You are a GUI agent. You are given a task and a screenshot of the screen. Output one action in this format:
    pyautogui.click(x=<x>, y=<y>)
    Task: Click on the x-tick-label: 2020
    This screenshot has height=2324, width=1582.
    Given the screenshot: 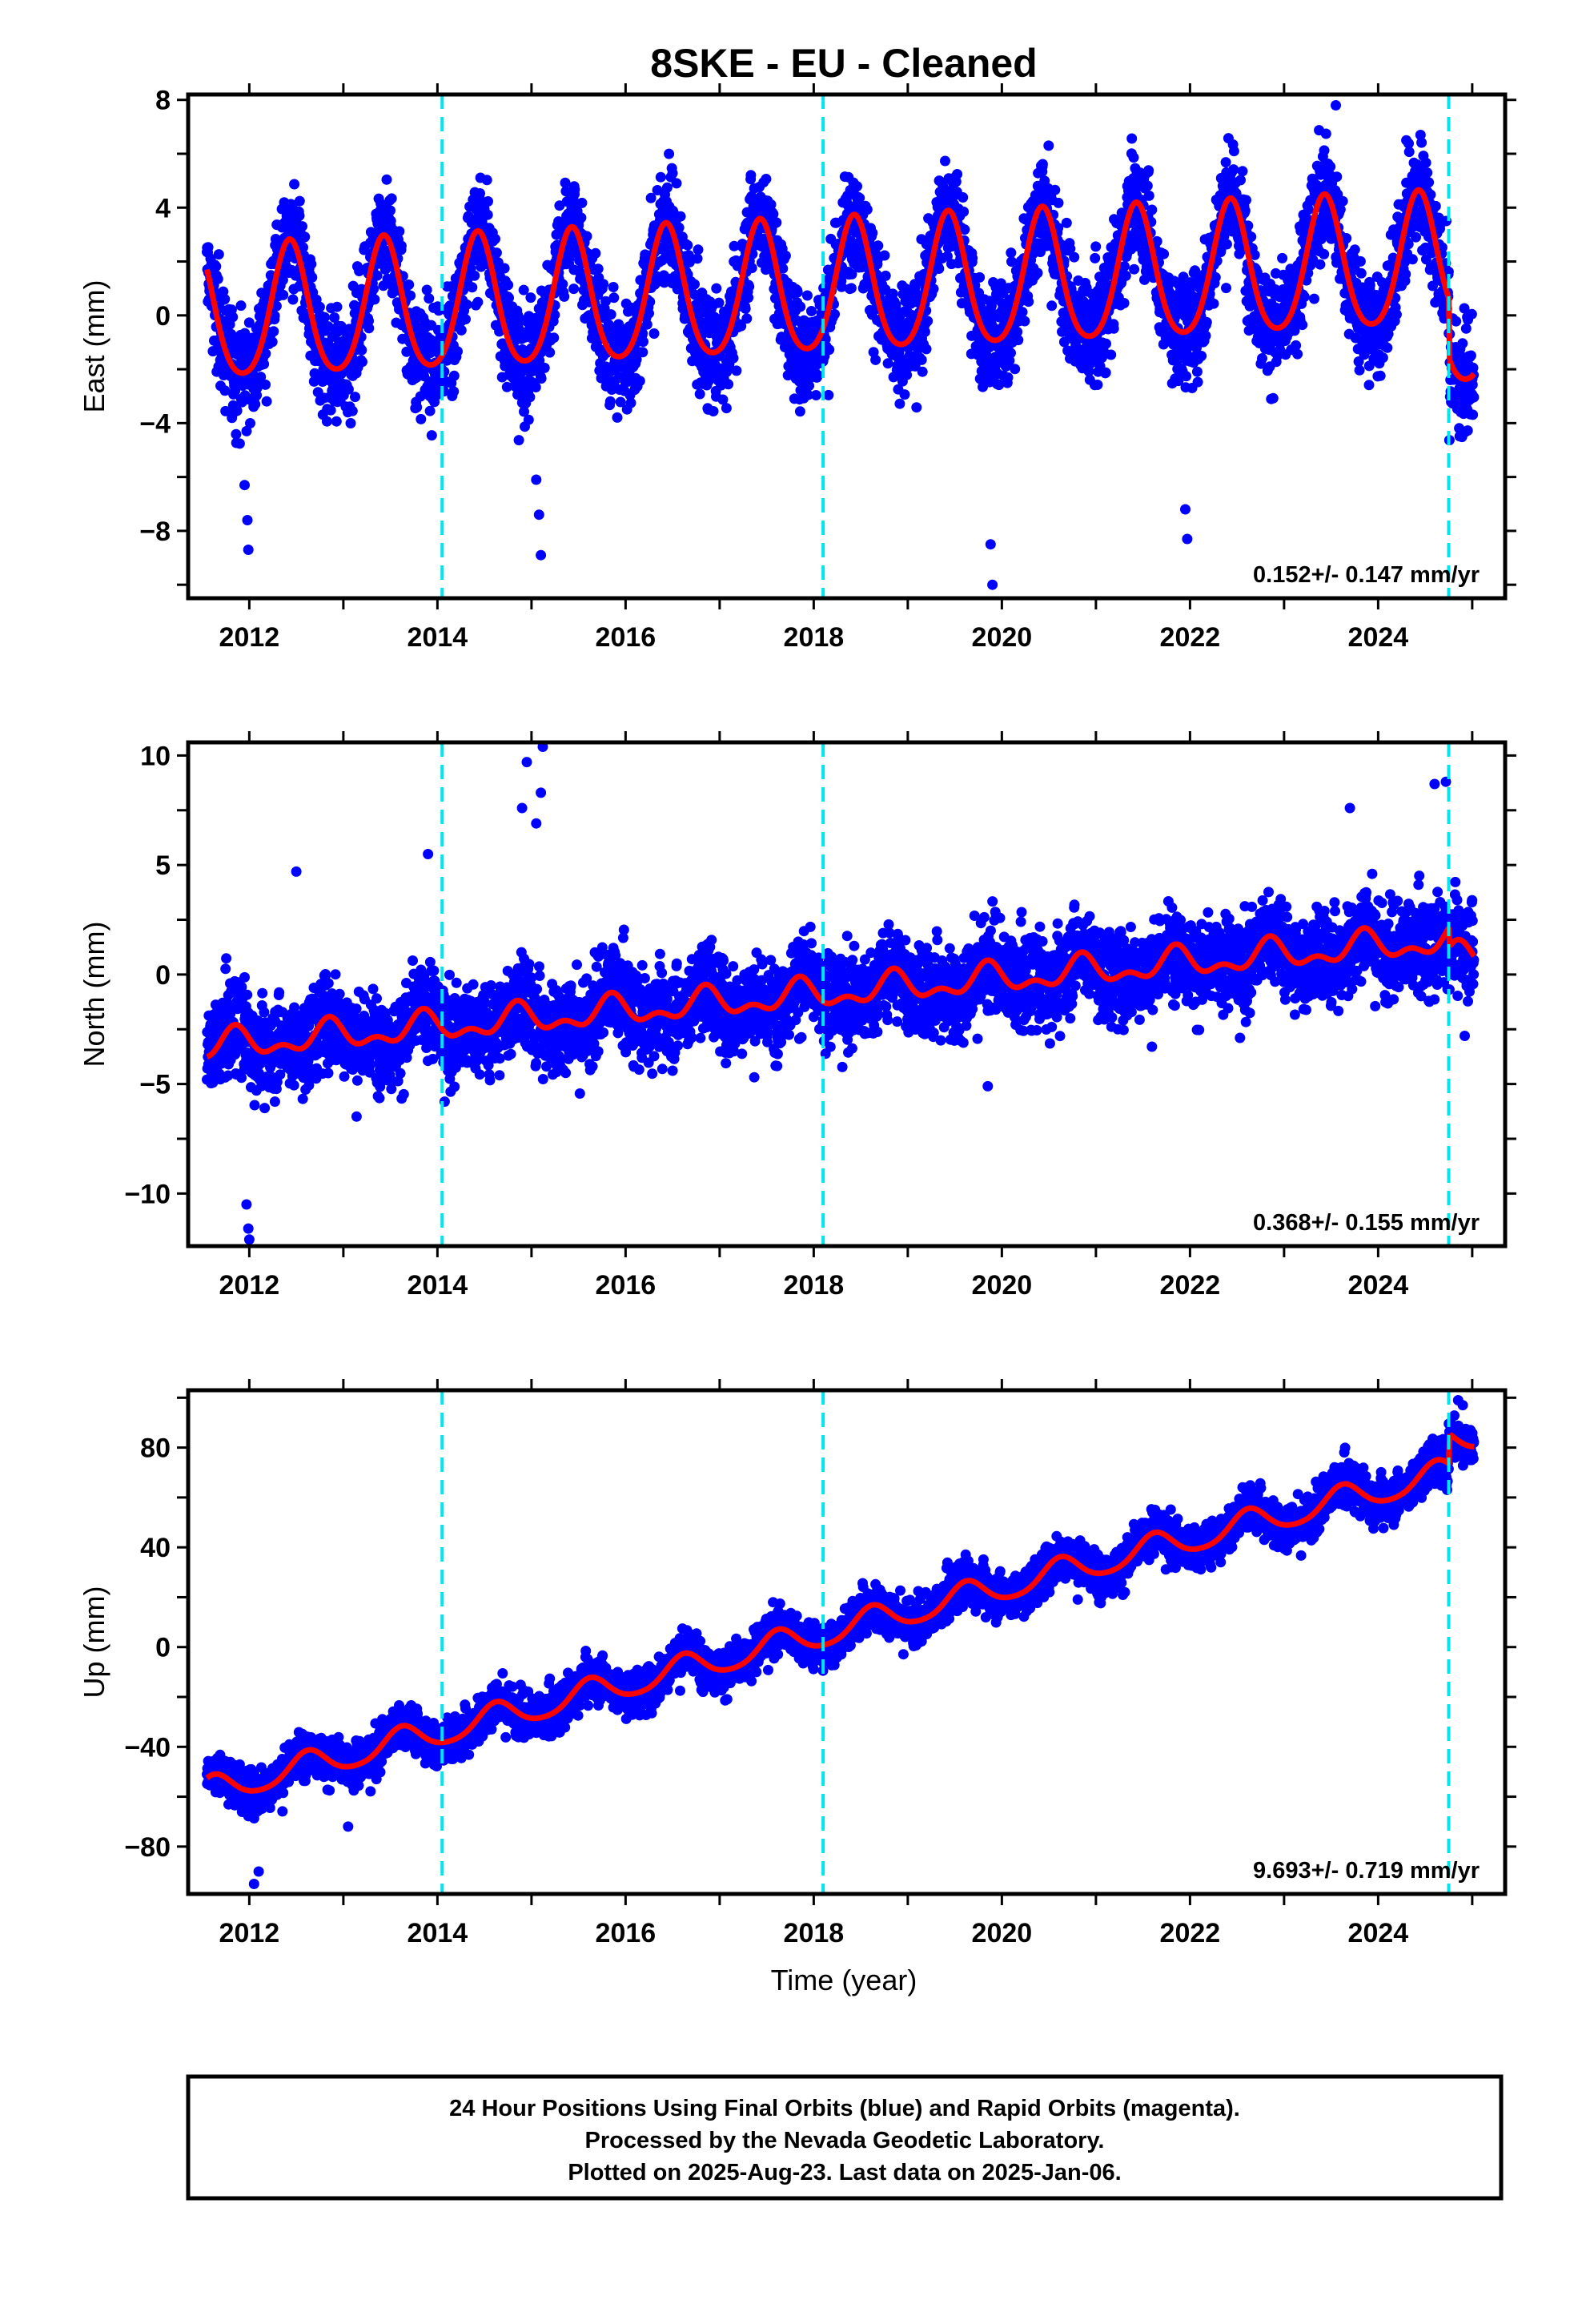 What is the action you would take?
    pyautogui.click(x=1003, y=637)
    